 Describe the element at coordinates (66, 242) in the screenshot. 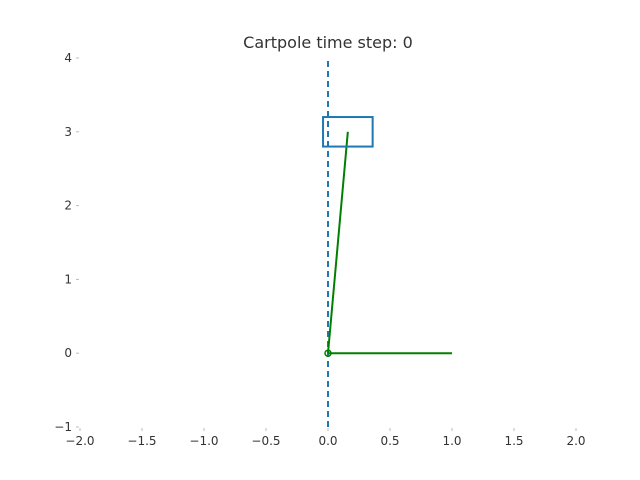

I see `y-axis: −1 0 1 2 3 4` at that location.